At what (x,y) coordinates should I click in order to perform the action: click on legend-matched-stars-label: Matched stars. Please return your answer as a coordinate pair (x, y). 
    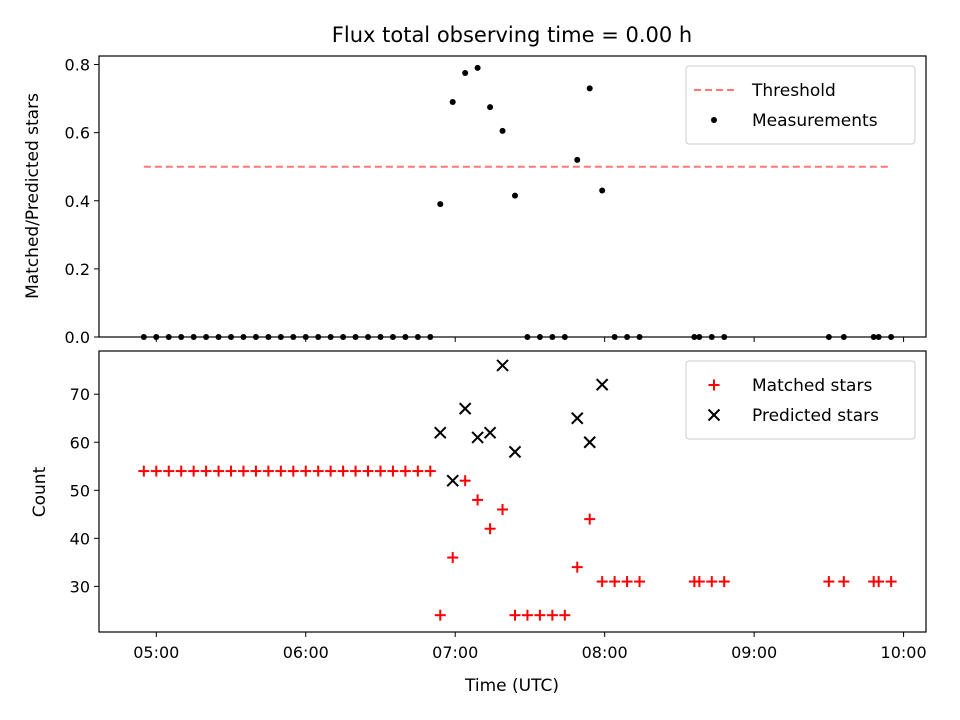
    Looking at the image, I should click on (812, 386).